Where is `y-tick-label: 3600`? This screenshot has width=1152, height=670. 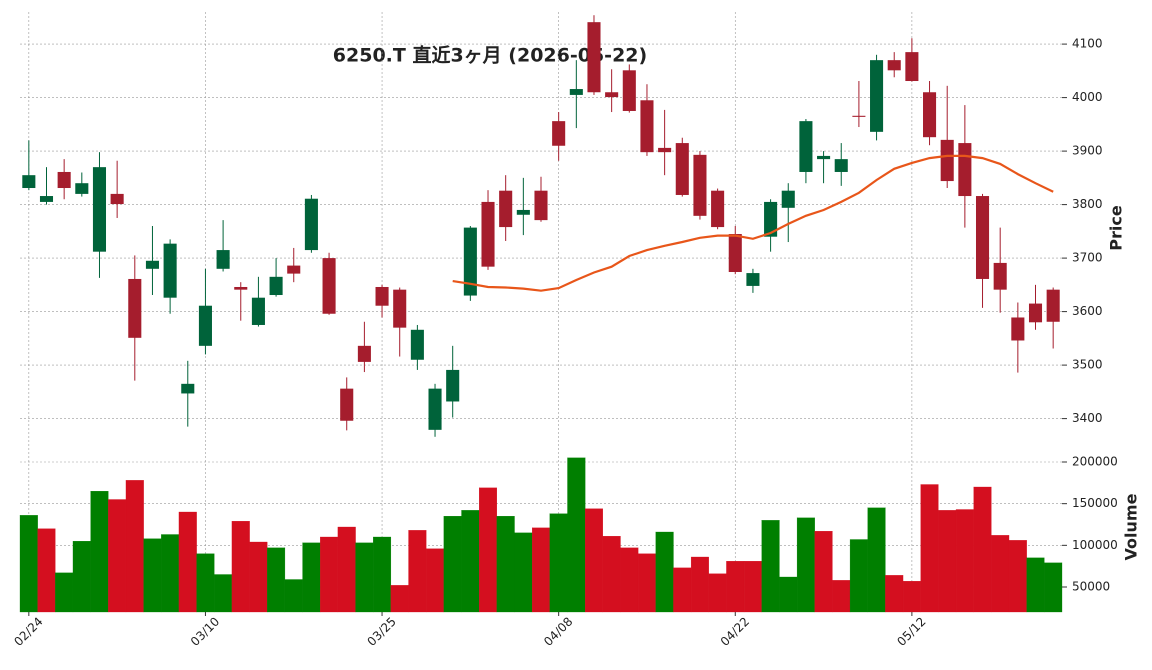 y-tick-label: 3600 is located at coordinates (1087, 311).